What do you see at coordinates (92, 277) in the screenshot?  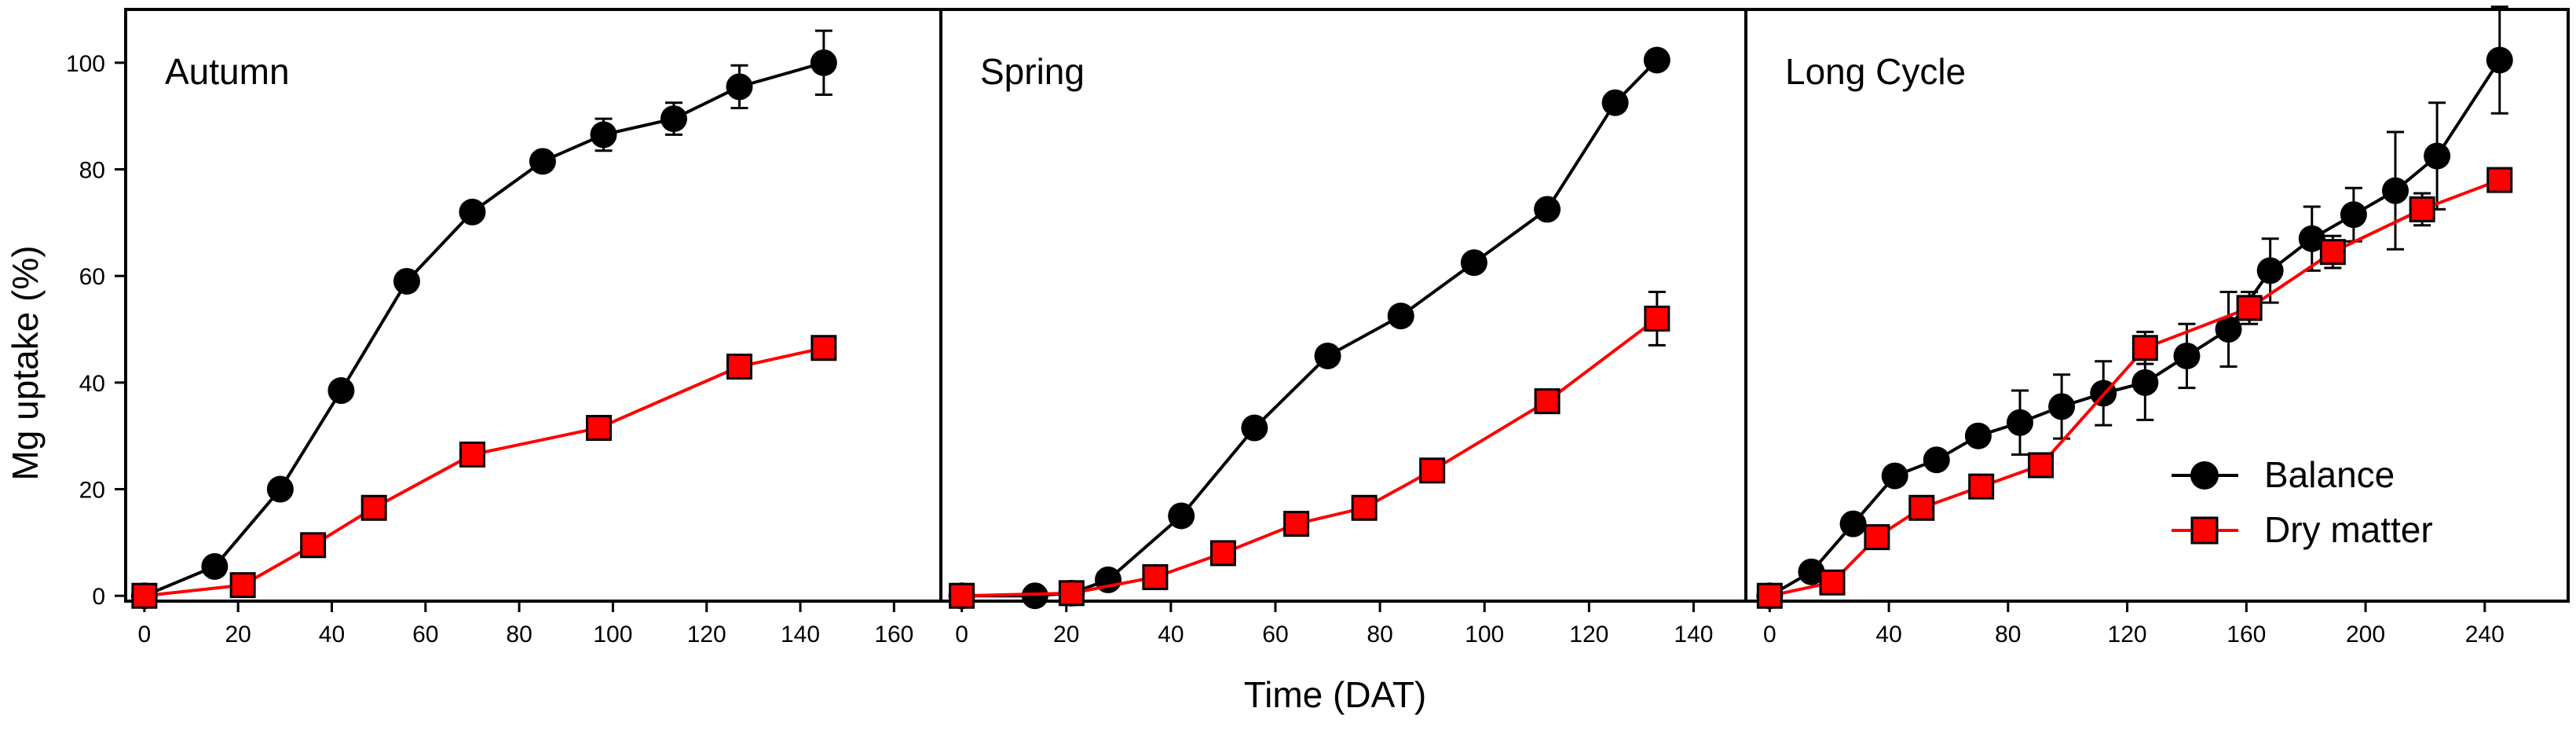 I see `y-tick-label: 60` at bounding box center [92, 277].